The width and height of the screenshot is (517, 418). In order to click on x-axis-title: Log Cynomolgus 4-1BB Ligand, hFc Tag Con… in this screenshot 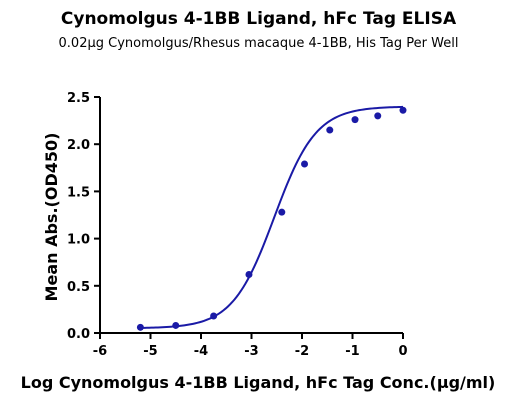, I will do `click(258, 382)`.